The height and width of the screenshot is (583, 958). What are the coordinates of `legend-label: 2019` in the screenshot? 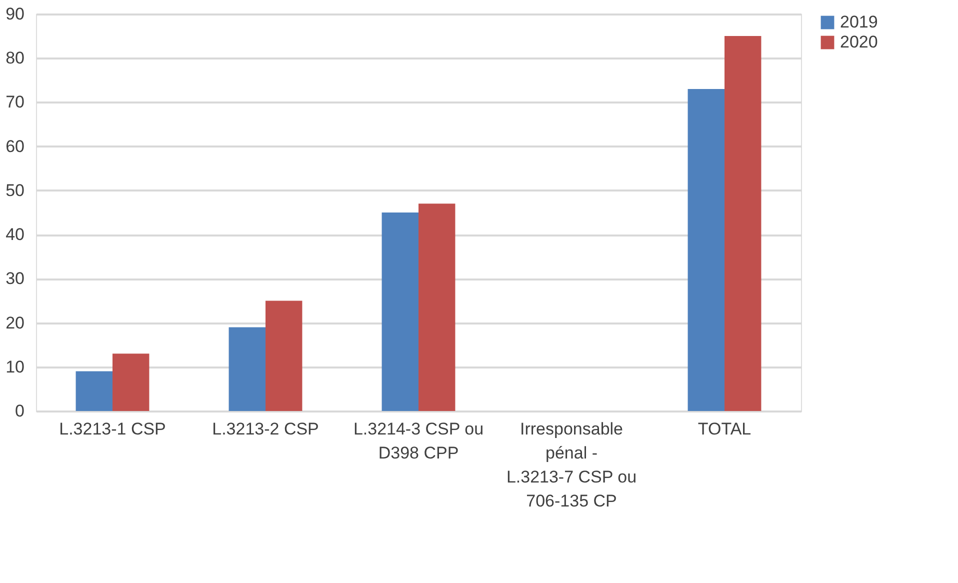 It's located at (859, 22).